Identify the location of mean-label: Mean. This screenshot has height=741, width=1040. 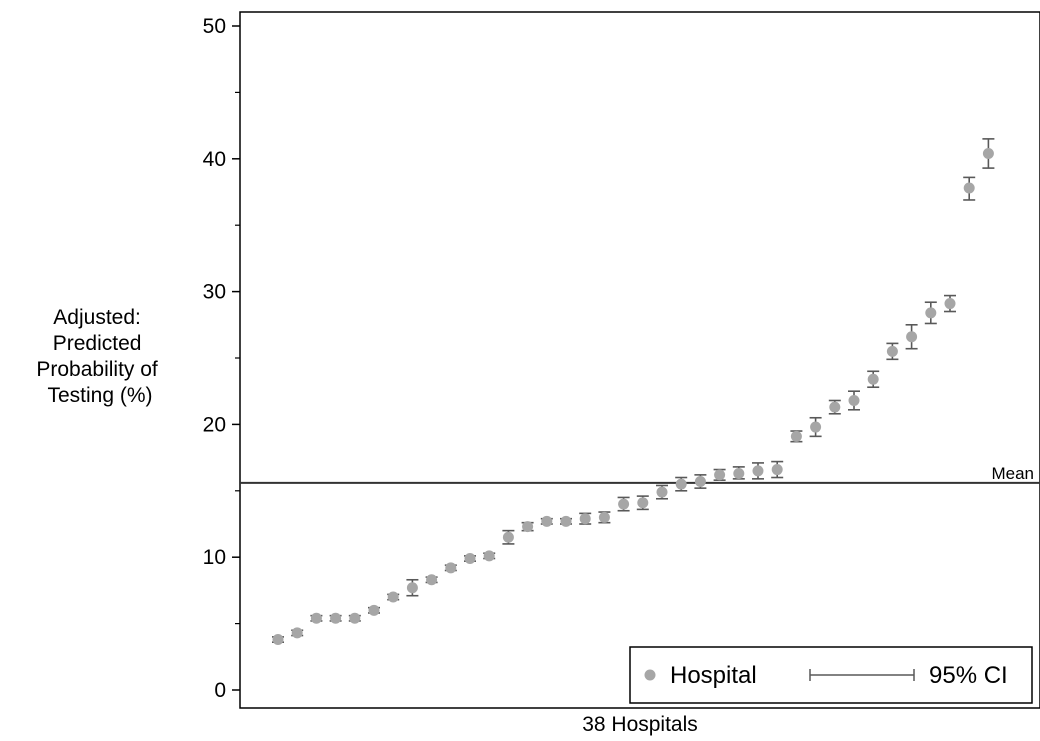
(1012, 473).